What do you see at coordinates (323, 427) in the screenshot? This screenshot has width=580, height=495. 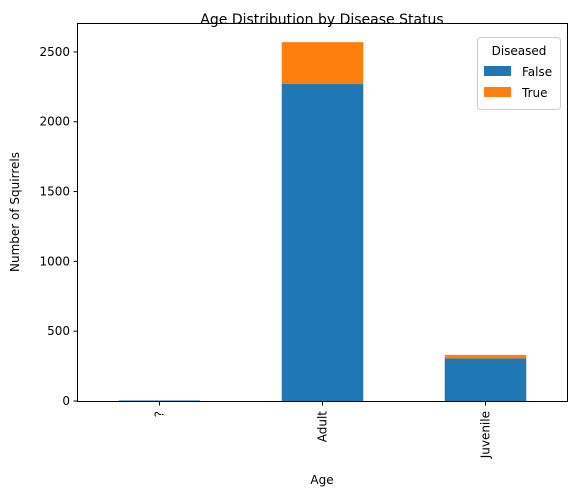 I see `x-tick-label: Adult` at bounding box center [323, 427].